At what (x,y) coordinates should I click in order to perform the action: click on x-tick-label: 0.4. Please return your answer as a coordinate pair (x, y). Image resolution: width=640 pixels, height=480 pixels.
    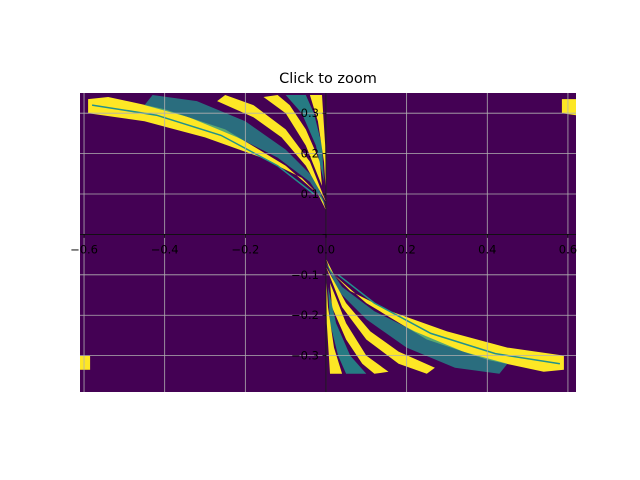
    Looking at the image, I should click on (487, 249).